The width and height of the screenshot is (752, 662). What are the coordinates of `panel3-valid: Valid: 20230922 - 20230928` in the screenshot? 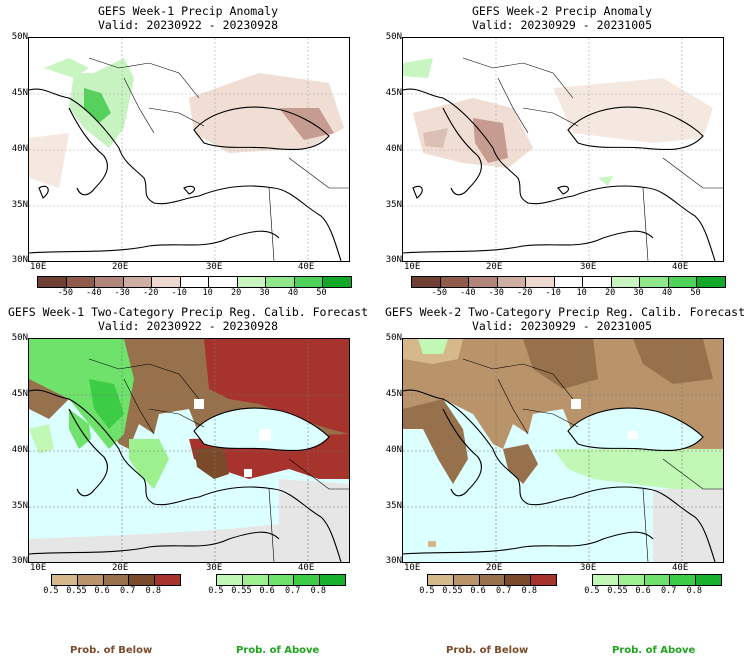 It's located at (187, 326).